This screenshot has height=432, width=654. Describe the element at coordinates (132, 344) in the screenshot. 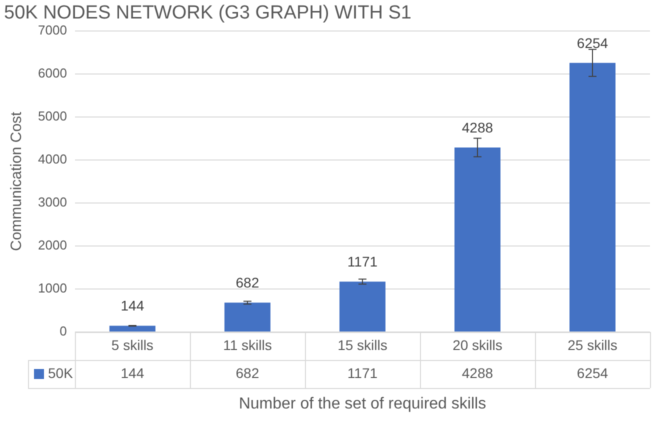

I see `x-tick-label: 5 skills` at that location.